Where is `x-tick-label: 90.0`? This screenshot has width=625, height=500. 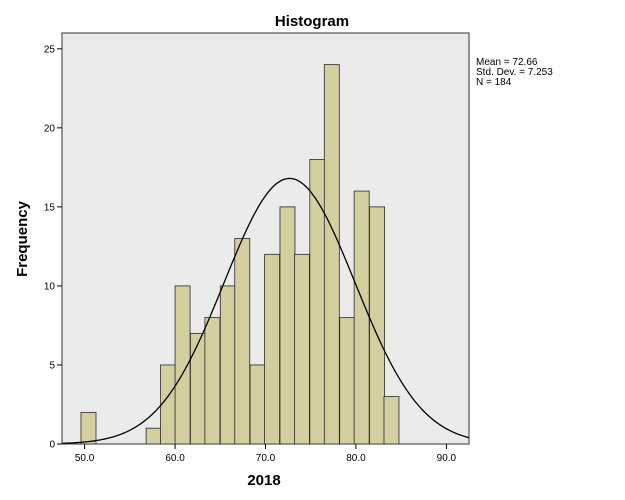 x-tick-label: 90.0 is located at coordinates (447, 458).